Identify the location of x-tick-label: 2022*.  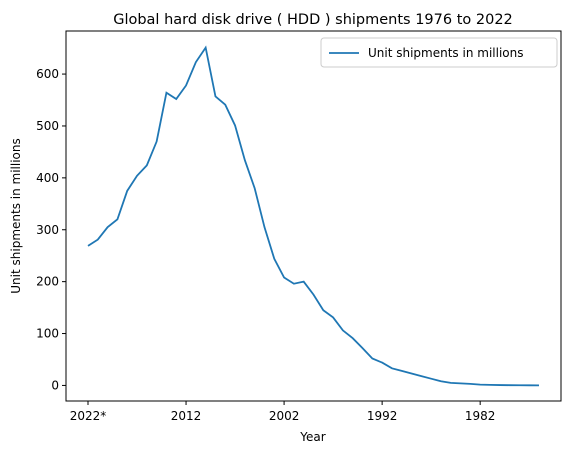
(88, 416).